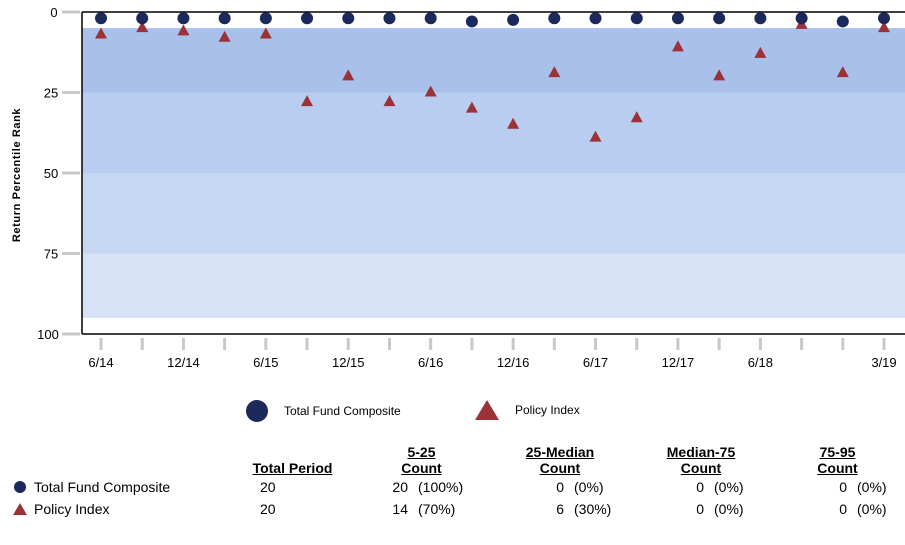  I want to click on x-tick-label: 12/14, so click(183, 362).